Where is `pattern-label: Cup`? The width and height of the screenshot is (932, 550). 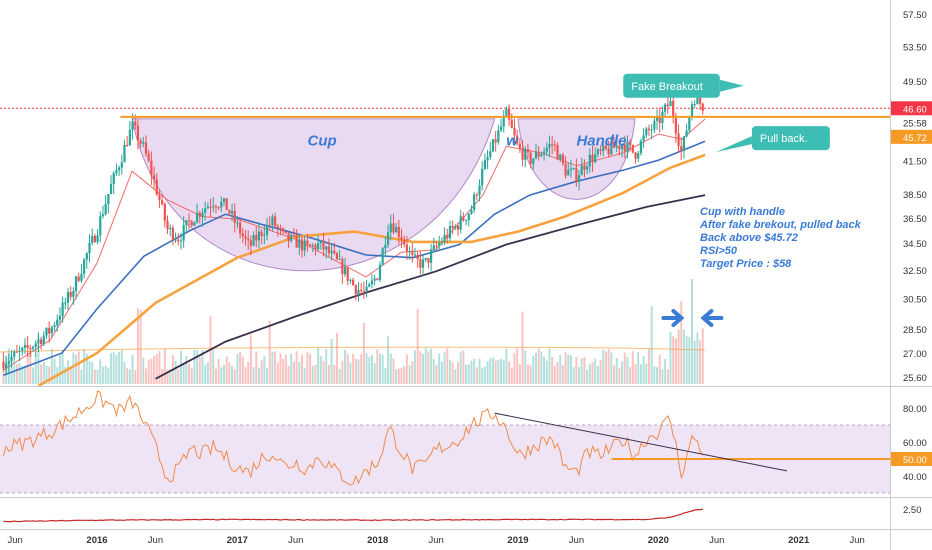 pattern-label: Cup is located at coordinates (322, 140).